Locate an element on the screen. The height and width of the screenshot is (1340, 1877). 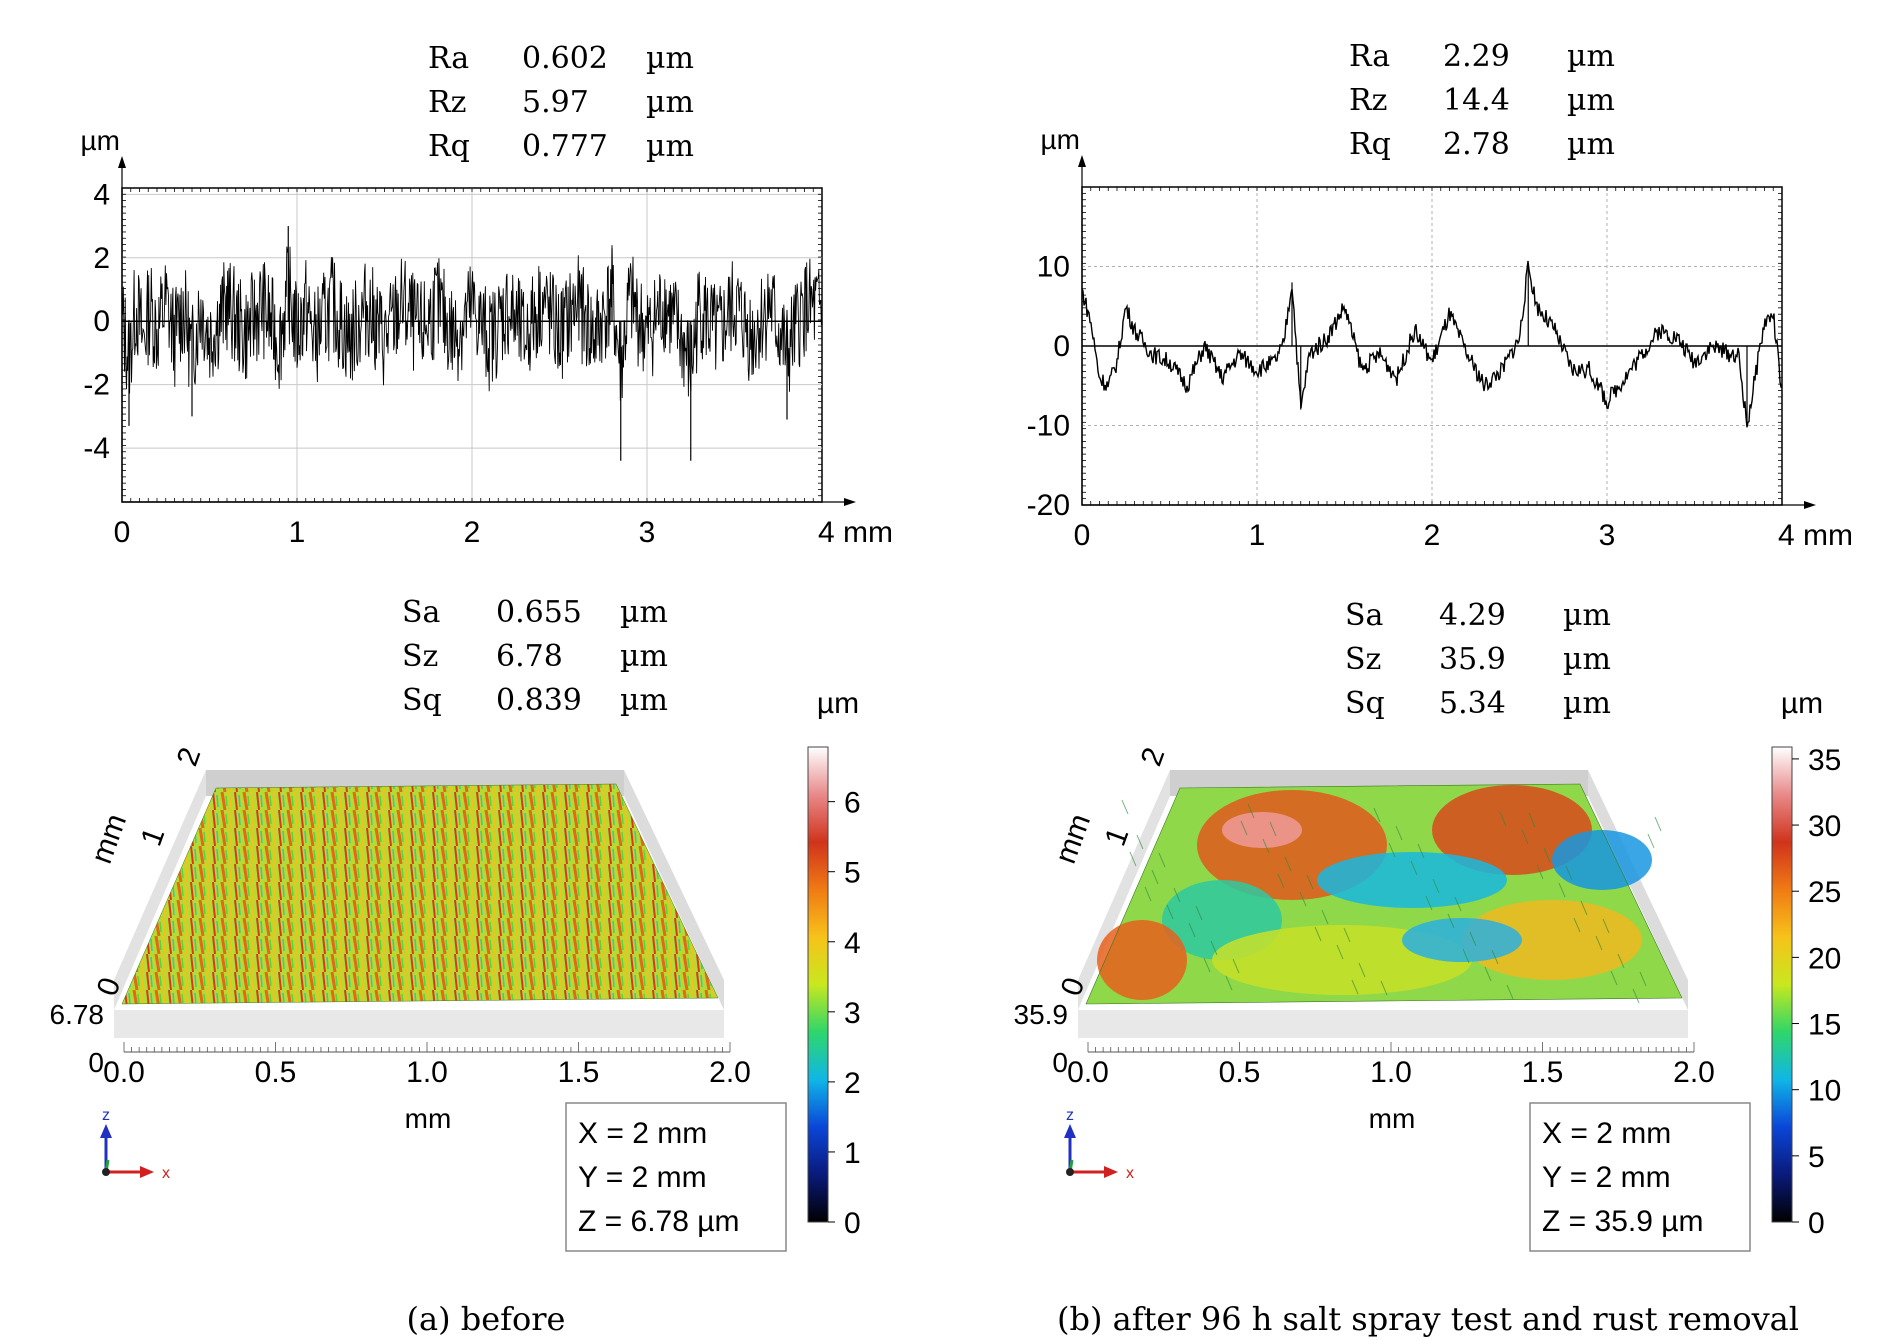
stat-value: 0.655 is located at coordinates (539, 612).